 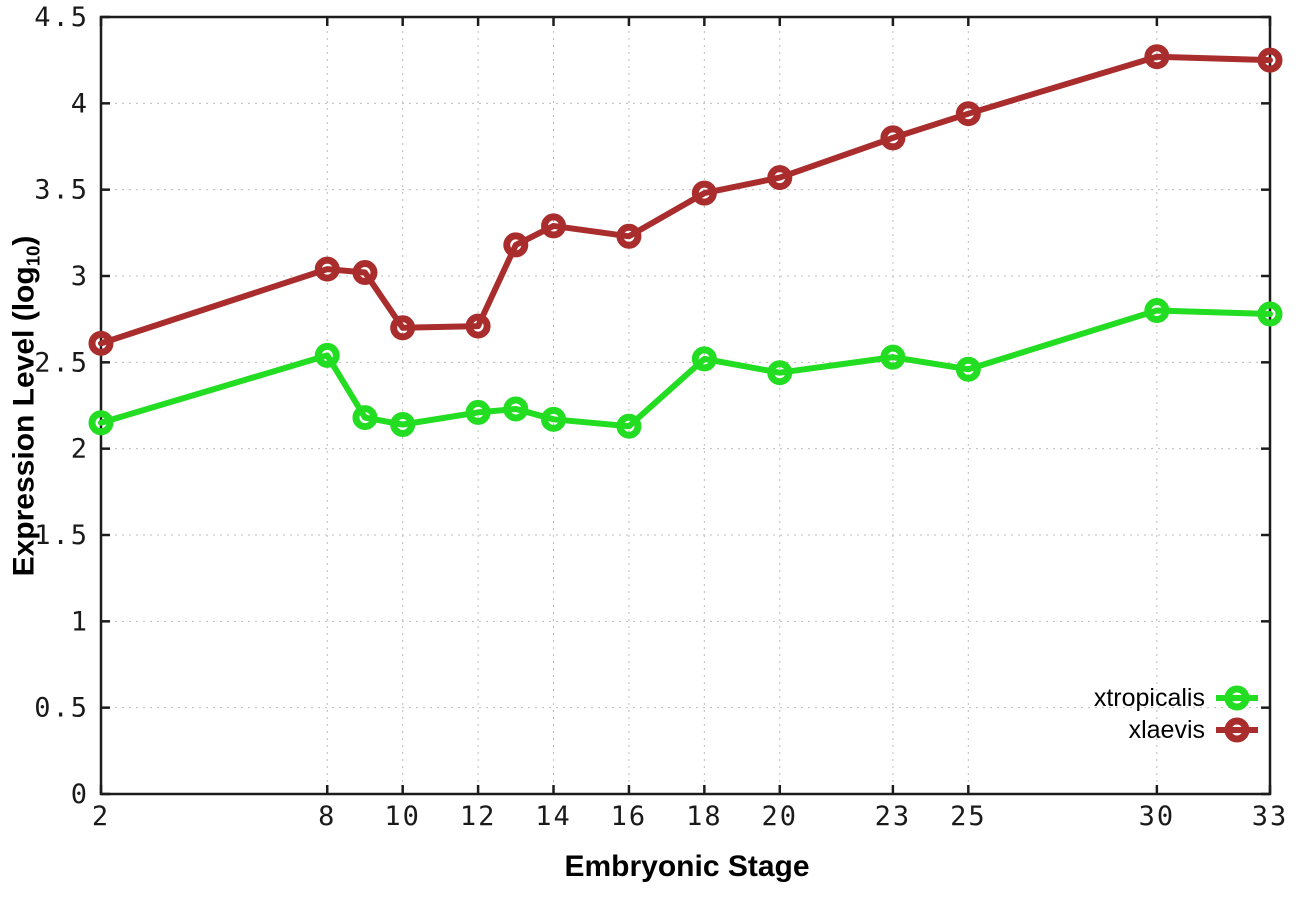 What do you see at coordinates (402, 816) in the screenshot?
I see `x-tick-label: 10` at bounding box center [402, 816].